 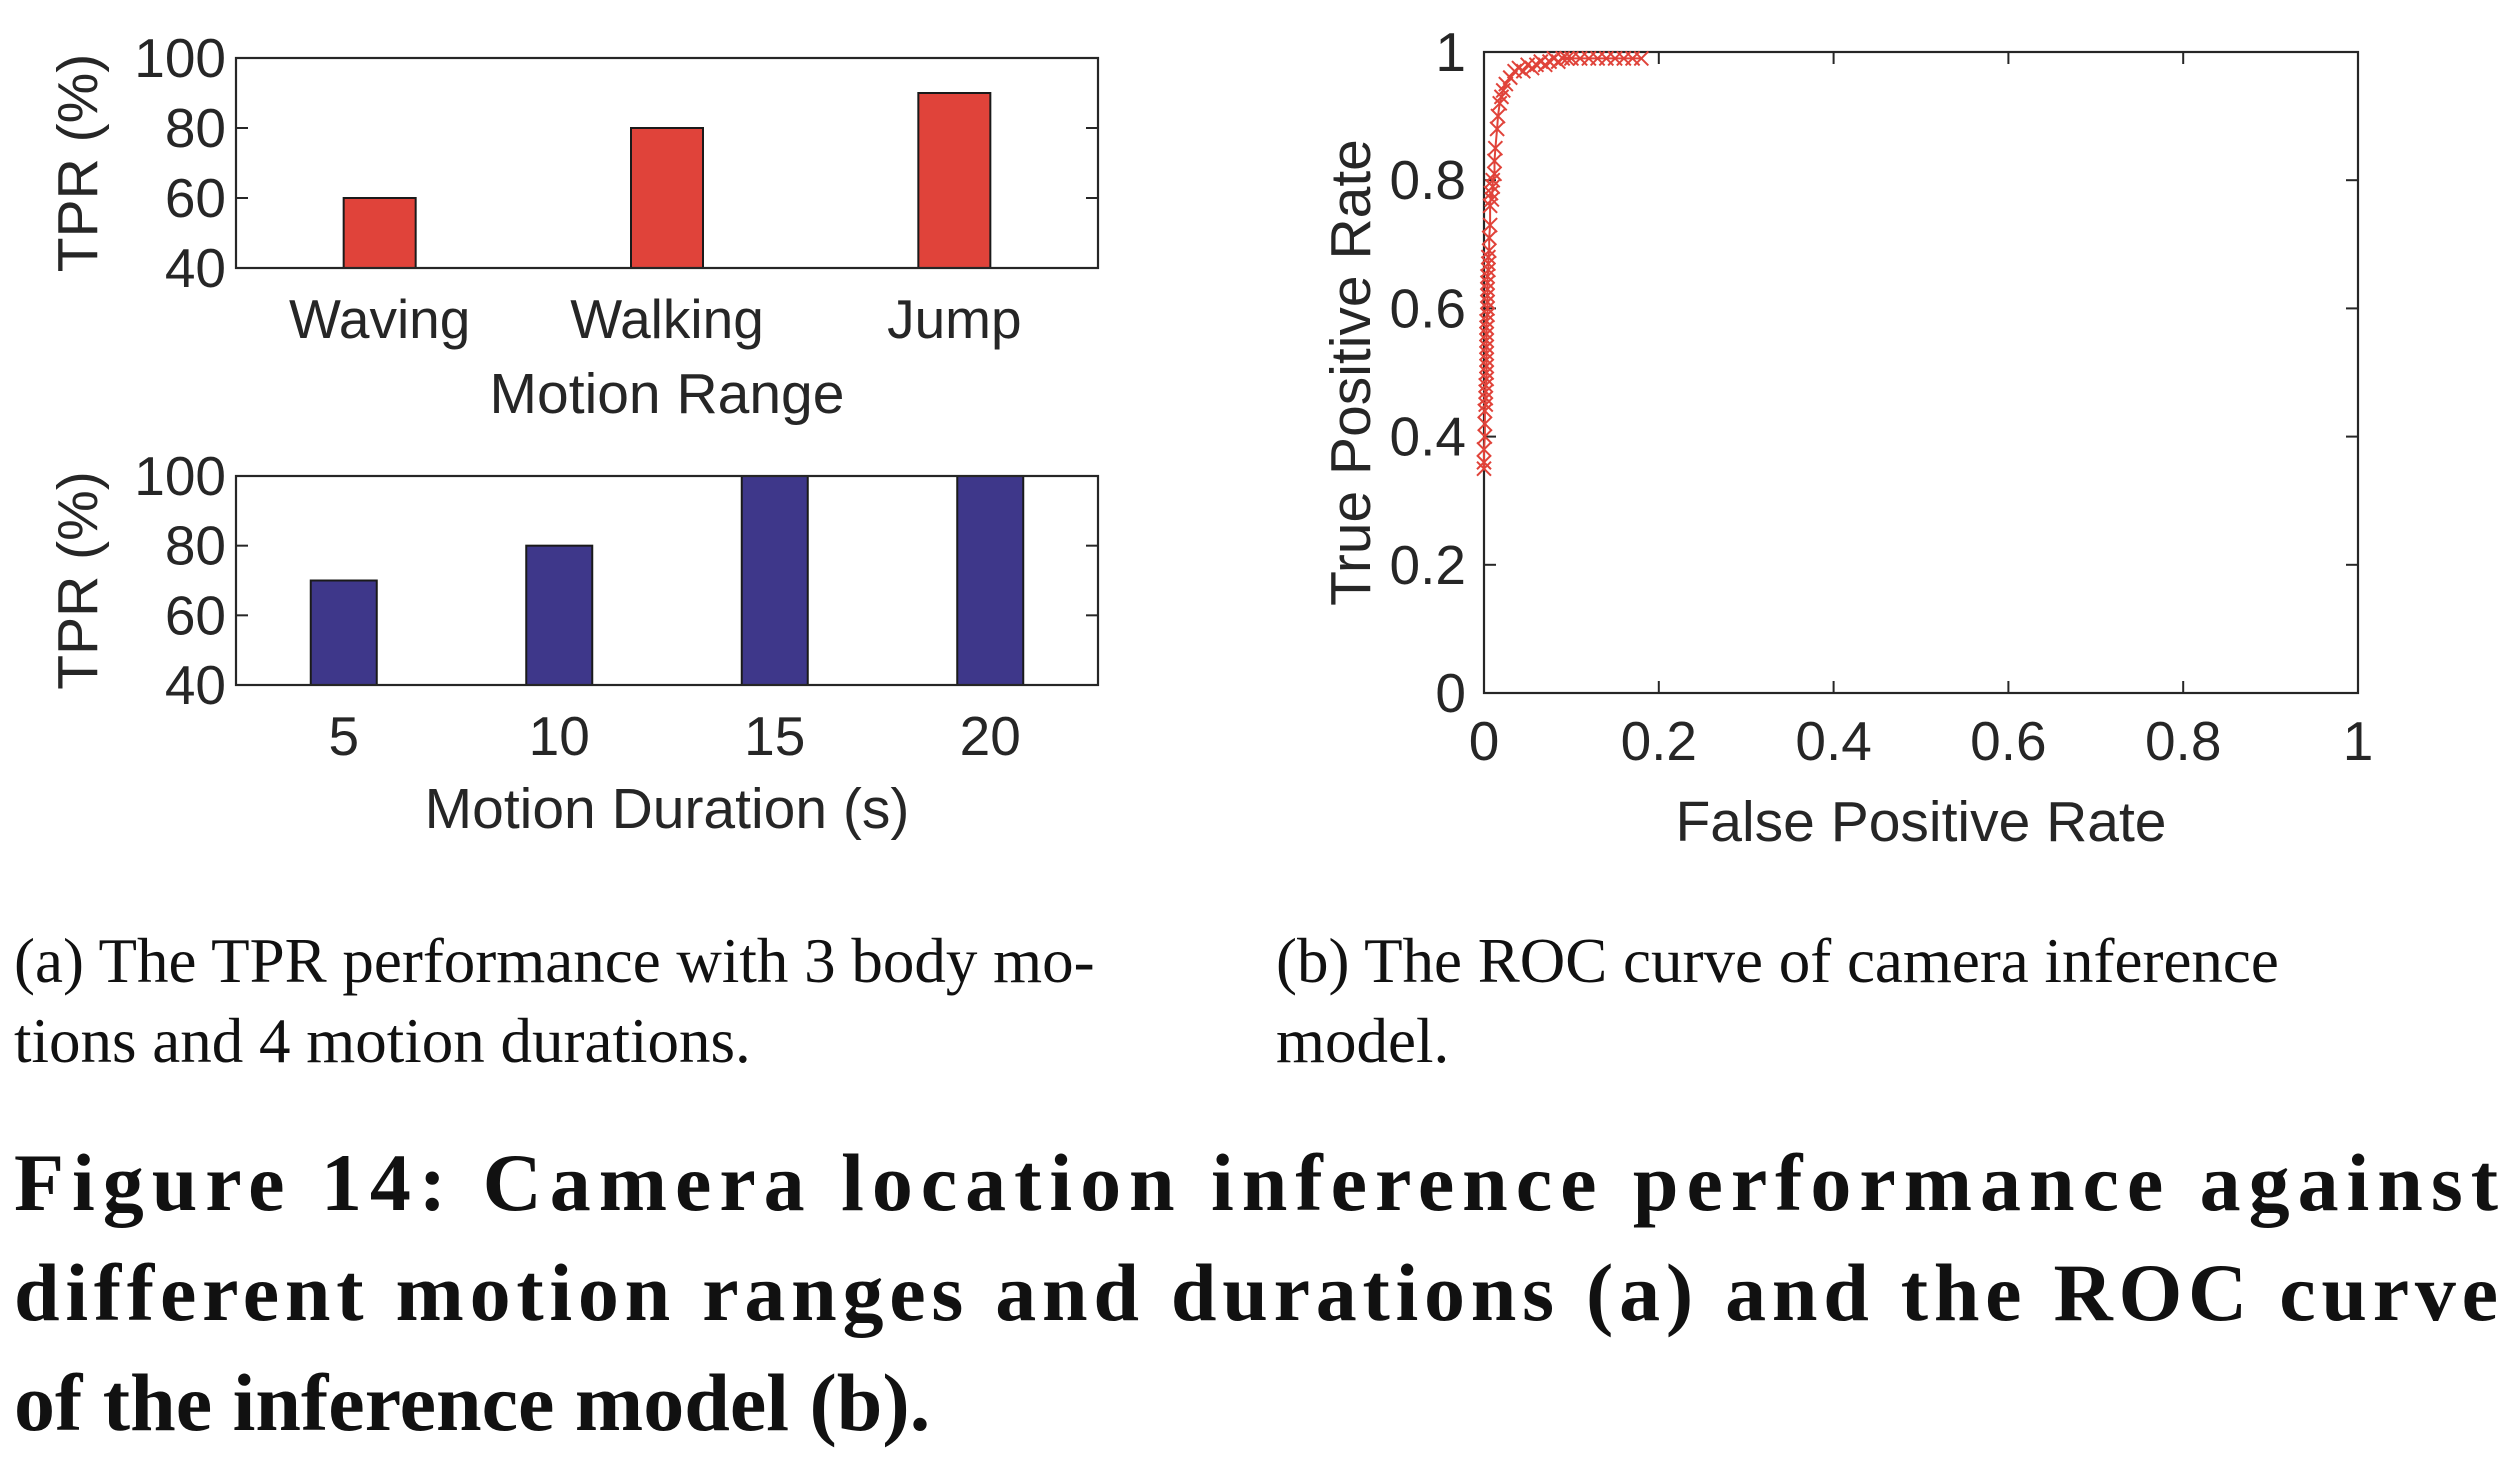 What do you see at coordinates (379, 233) in the screenshot?
I see `bar-waving` at bounding box center [379, 233].